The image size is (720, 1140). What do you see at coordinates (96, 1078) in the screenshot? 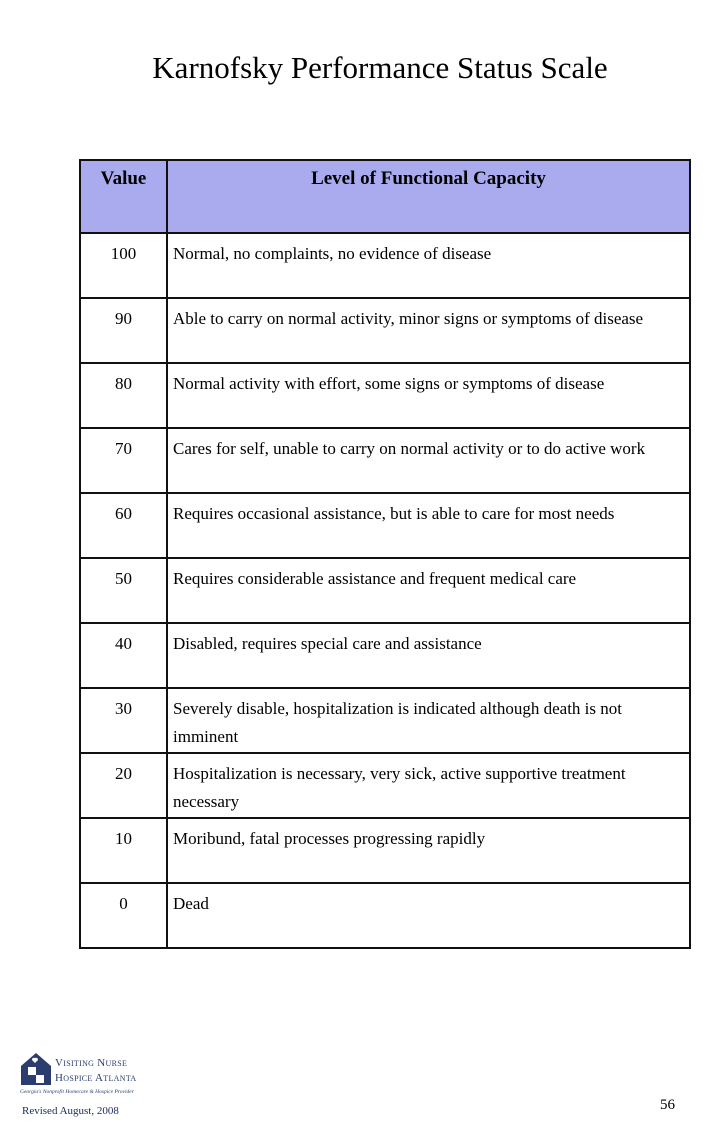
I see `logo-line2: Hospice Atlanta` at bounding box center [96, 1078].